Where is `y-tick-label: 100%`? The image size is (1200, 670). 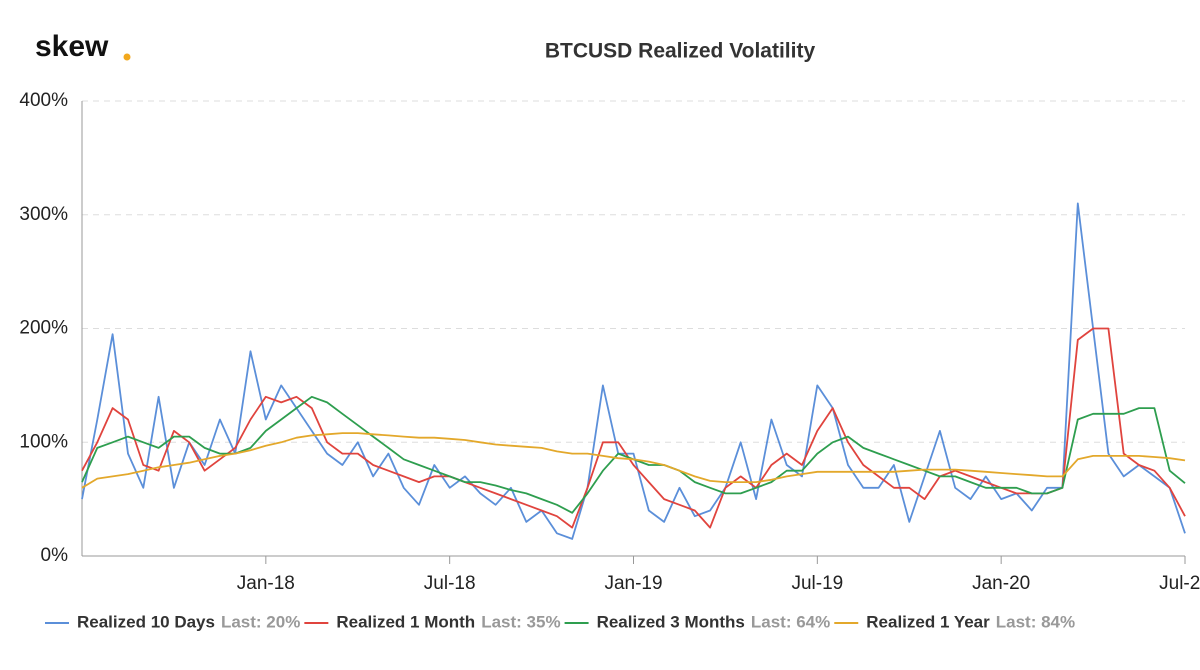 y-tick-label: 100% is located at coordinates (43, 441).